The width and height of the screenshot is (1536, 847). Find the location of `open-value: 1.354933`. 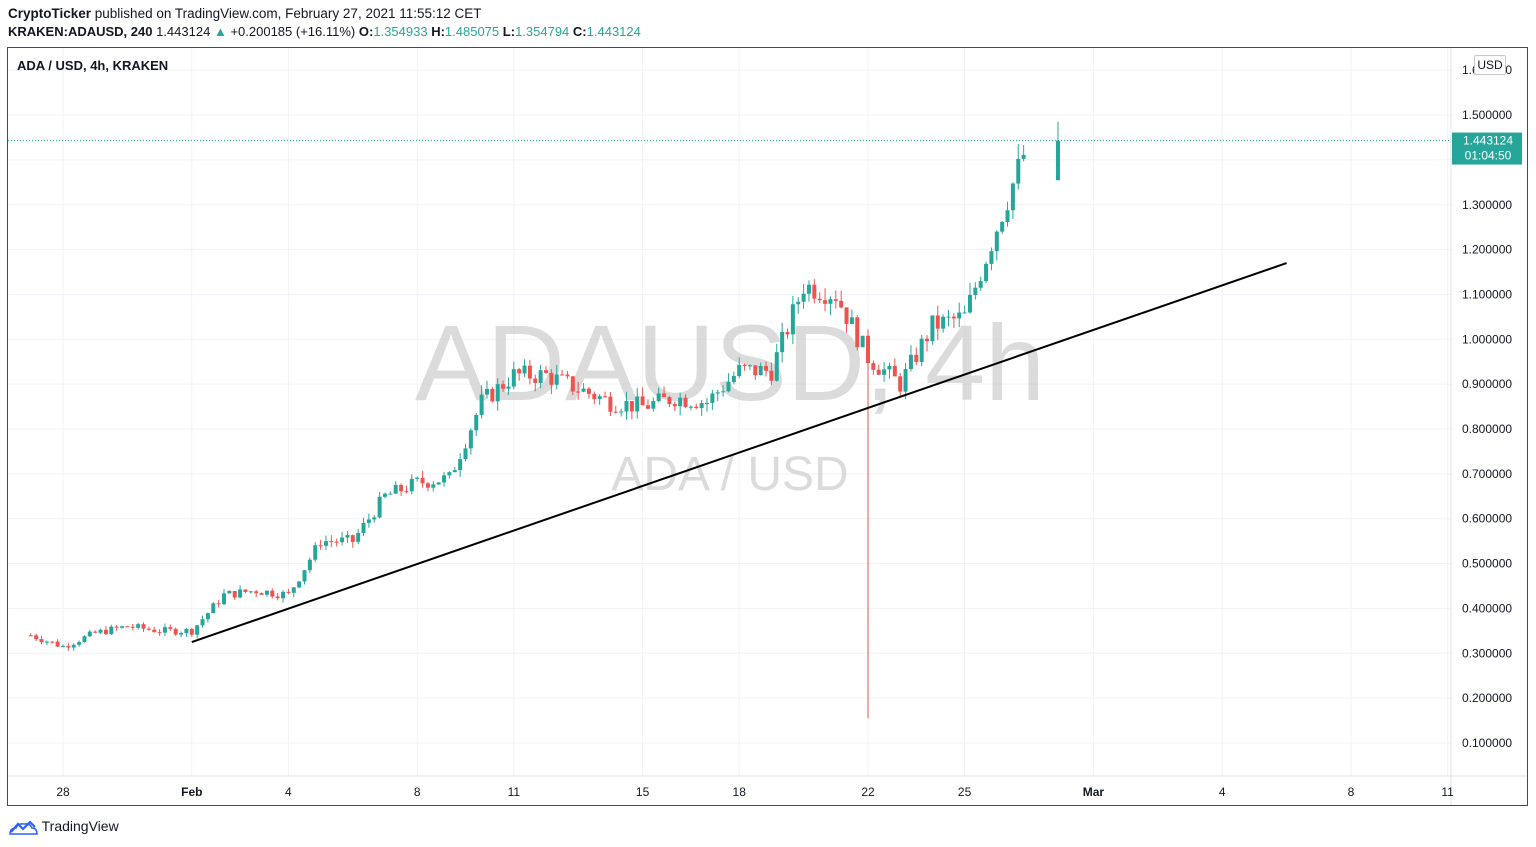

open-value: 1.354933 is located at coordinates (400, 31).